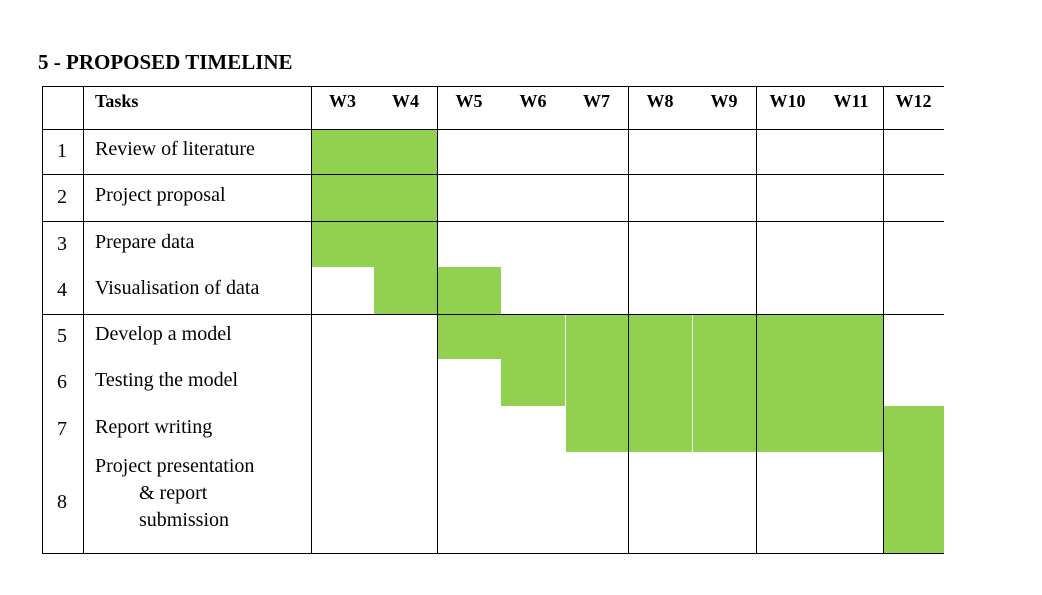 This screenshot has height=595, width=1042. I want to click on week-header: W9, so click(724, 101).